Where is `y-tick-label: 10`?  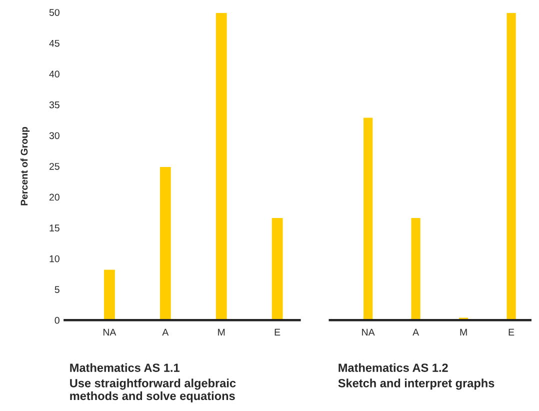 y-tick-label: 10 is located at coordinates (55, 258).